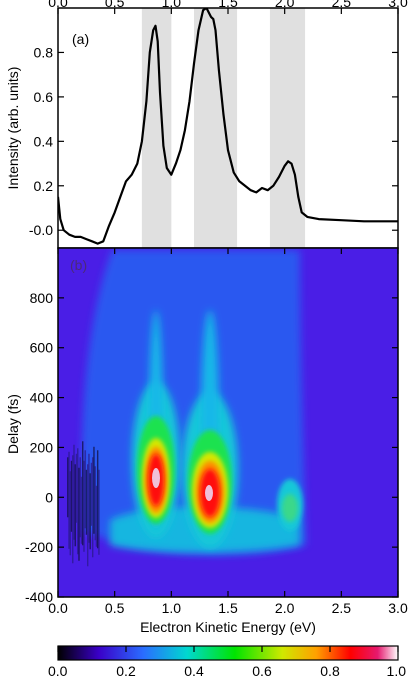 This screenshot has width=416, height=679. I want to click on panel-a-ytick-label: 0.2, so click(44, 186).